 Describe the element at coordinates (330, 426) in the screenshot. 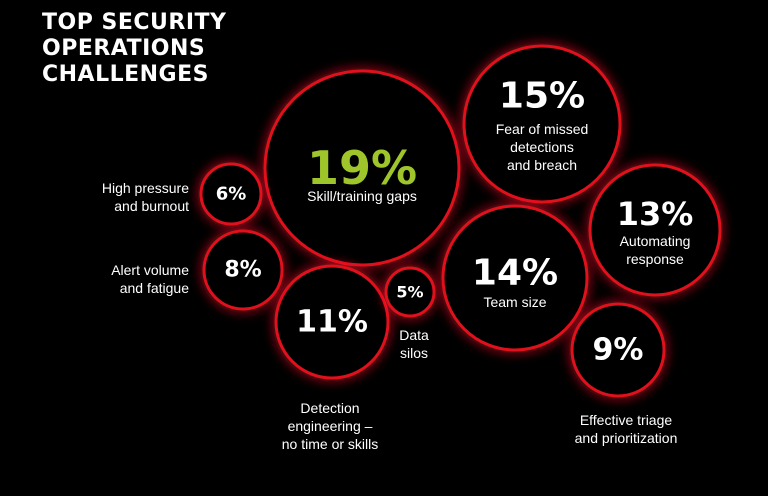

I see `category-label-detection: Detection engineering – no time or skills` at that location.